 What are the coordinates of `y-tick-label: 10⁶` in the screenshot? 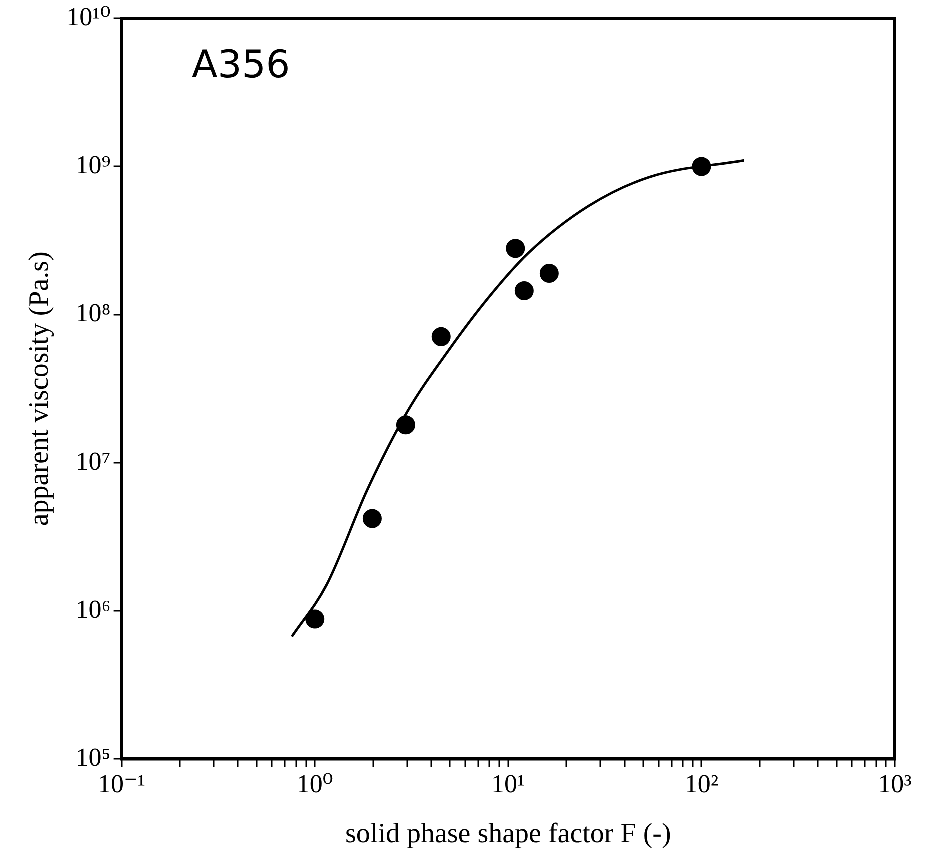 It's located at (93, 609).